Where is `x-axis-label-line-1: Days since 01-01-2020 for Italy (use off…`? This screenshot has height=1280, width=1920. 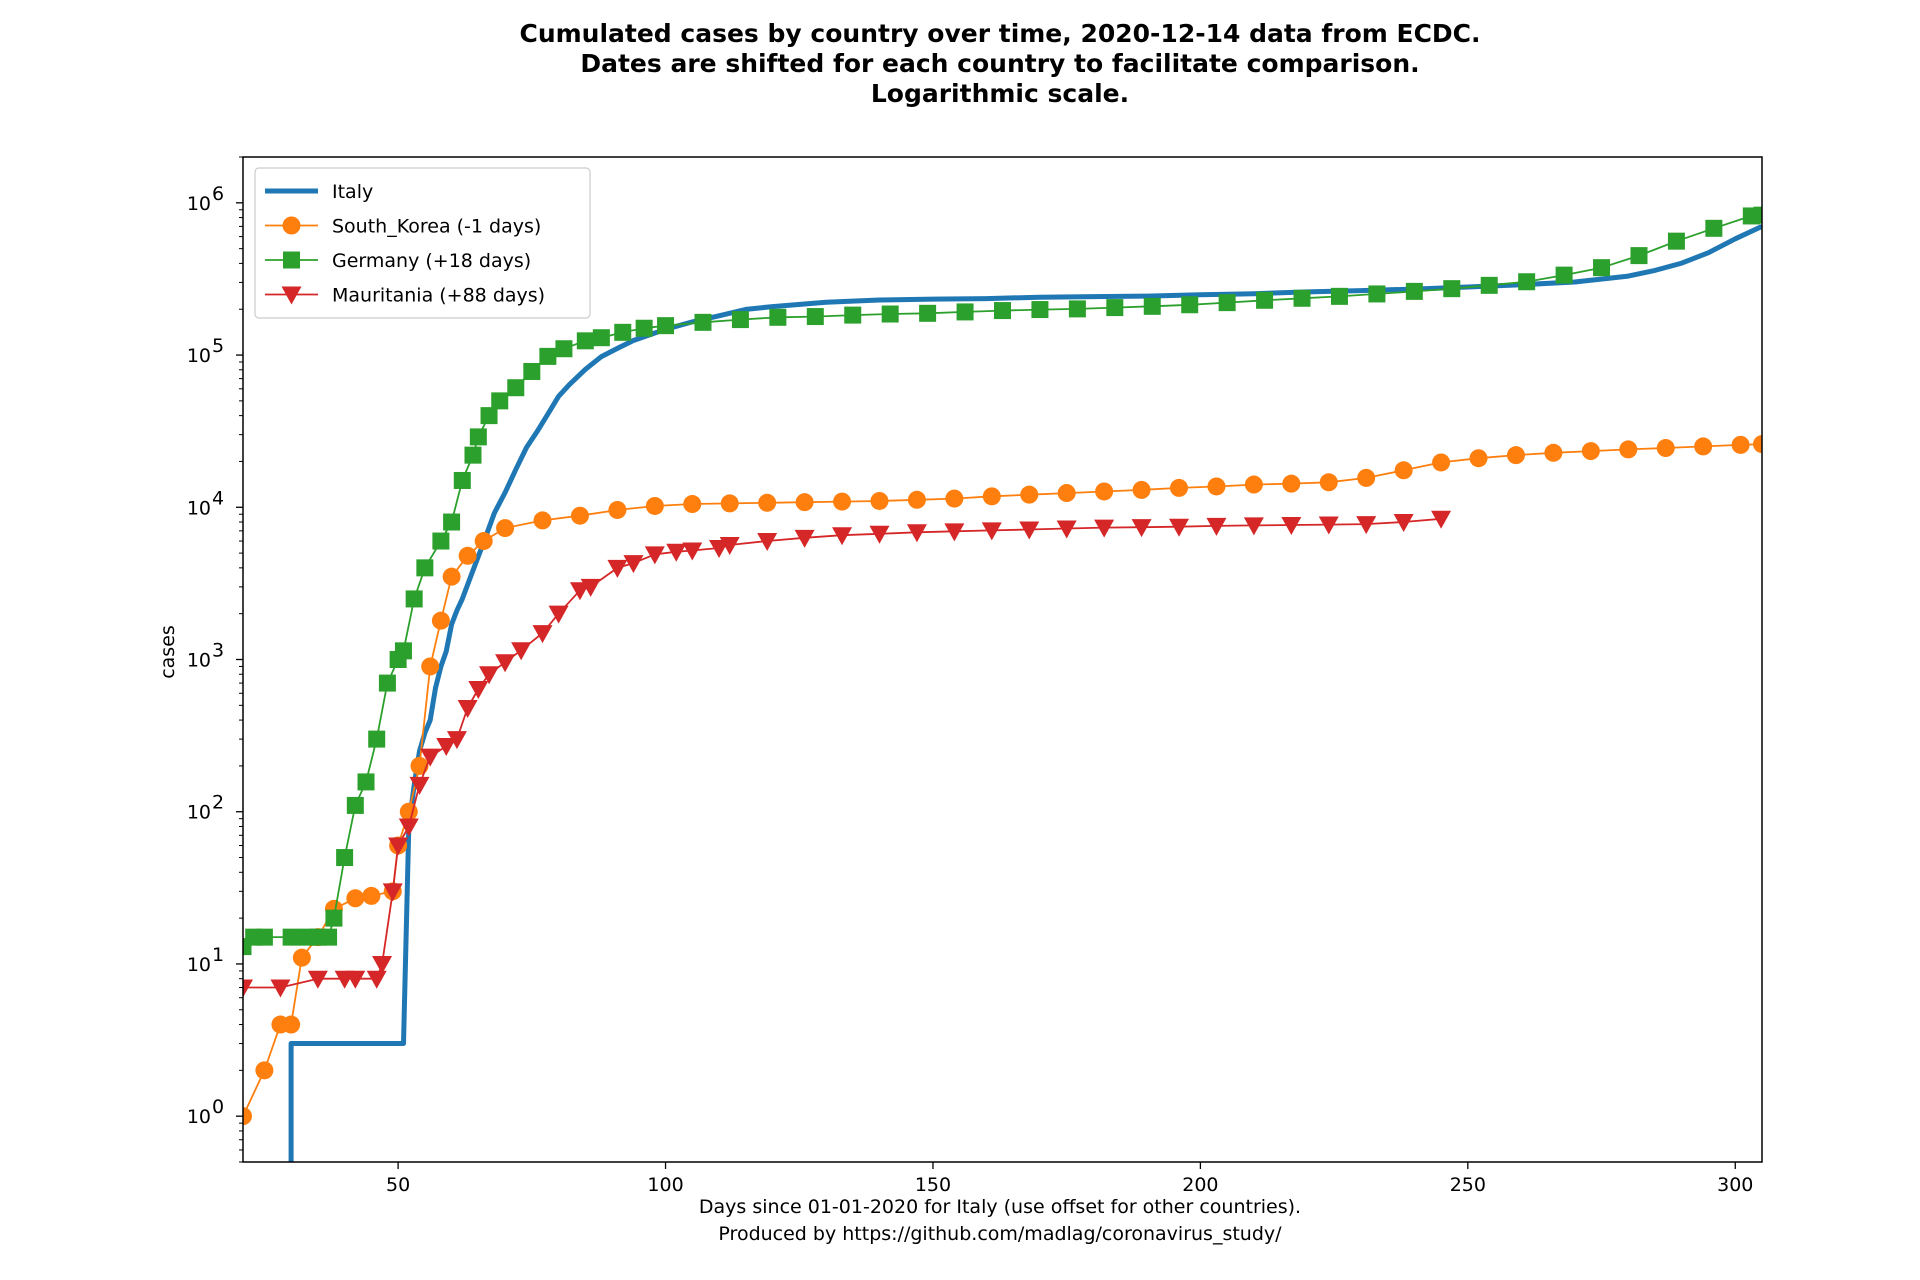
x-axis-label-line-1: Days since 01-01-2020 for Italy (use off… is located at coordinates (1000, 1207).